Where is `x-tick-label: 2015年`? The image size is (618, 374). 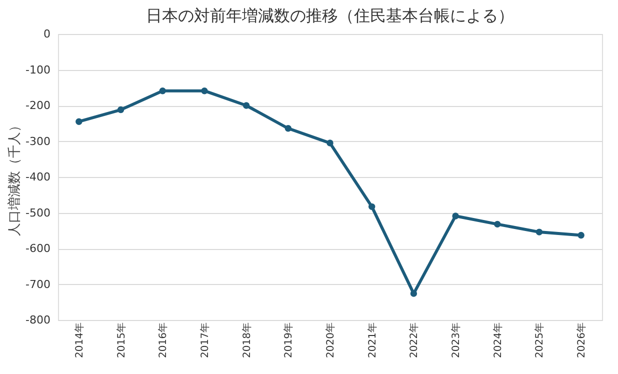 x-tick-label: 2015年 is located at coordinates (121, 340).